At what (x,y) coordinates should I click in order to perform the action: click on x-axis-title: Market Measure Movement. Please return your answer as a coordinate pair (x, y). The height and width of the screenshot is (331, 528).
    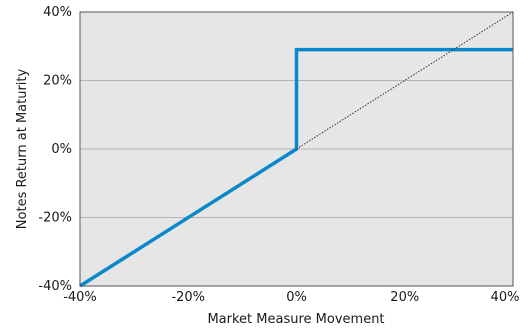
    Looking at the image, I should click on (295, 319).